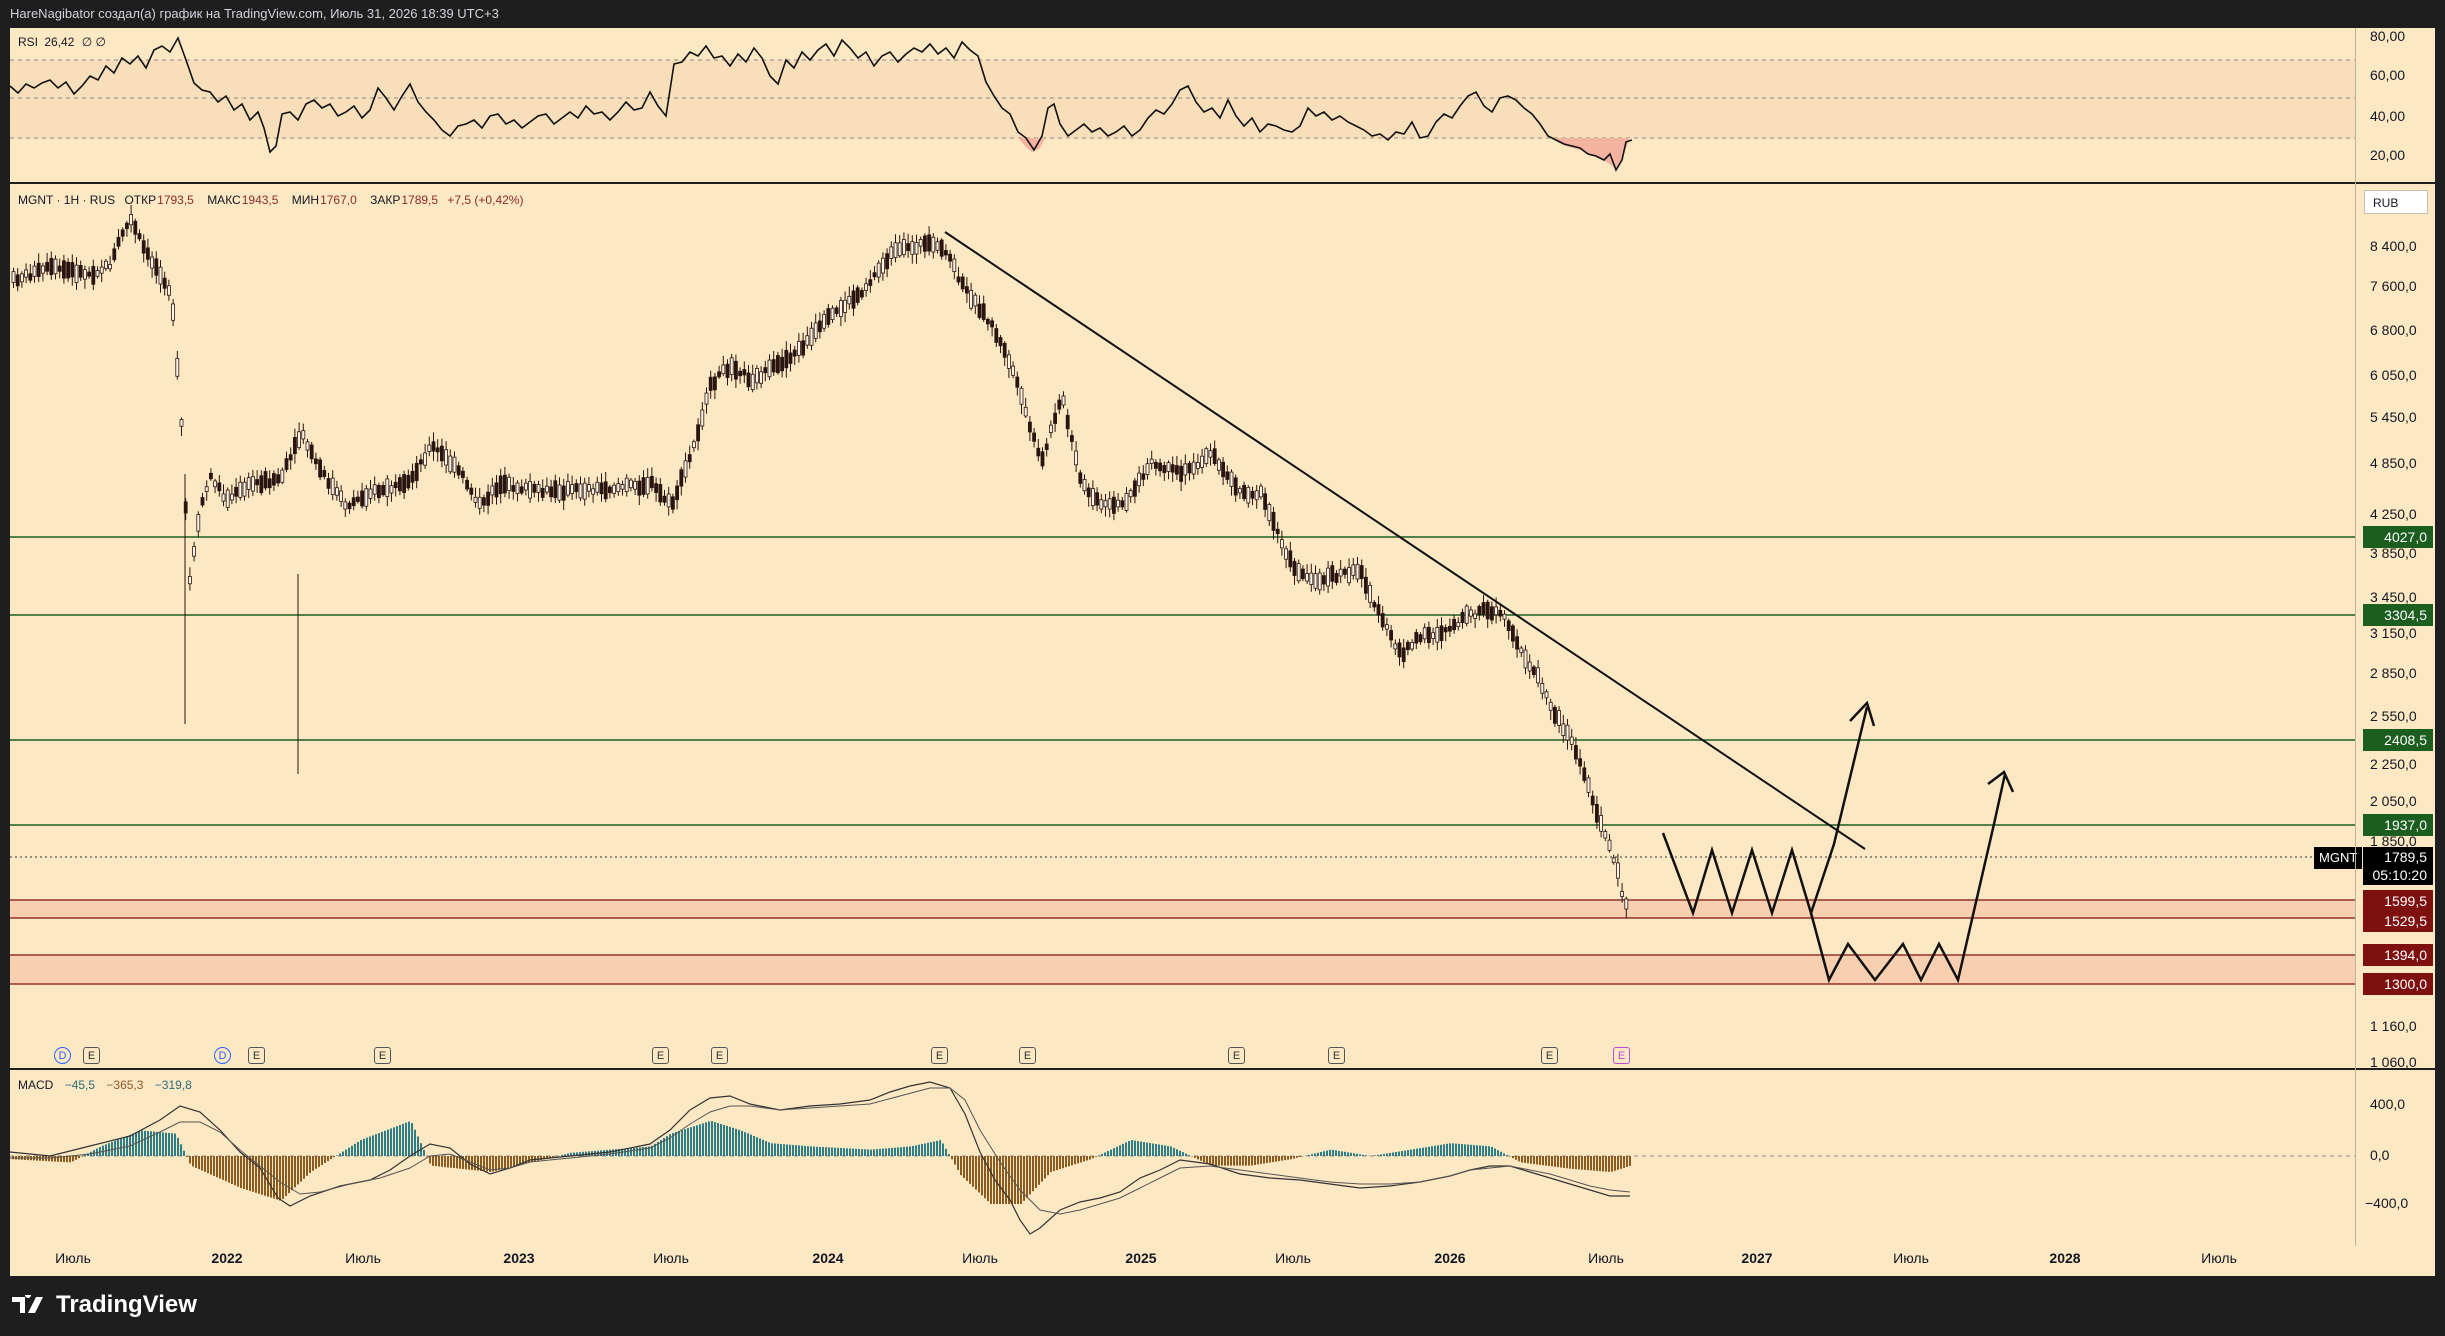  What do you see at coordinates (2355, 637) in the screenshot?
I see `price-scale-separator` at bounding box center [2355, 637].